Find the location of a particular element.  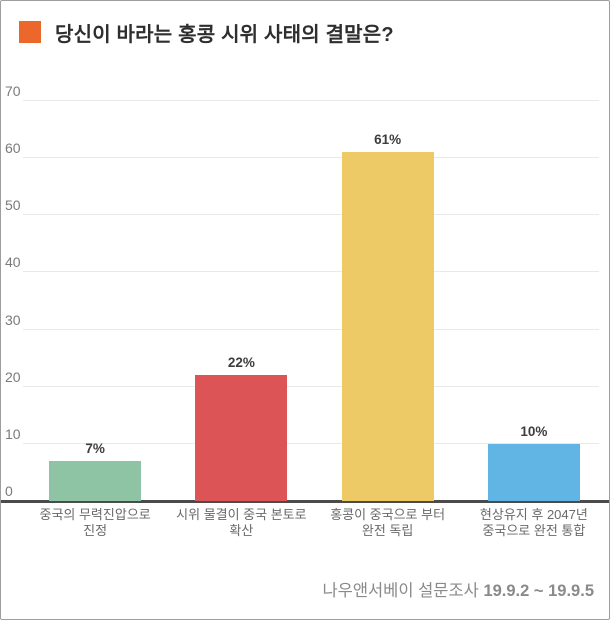

bar-value-label-0: 7% is located at coordinates (95, 448).